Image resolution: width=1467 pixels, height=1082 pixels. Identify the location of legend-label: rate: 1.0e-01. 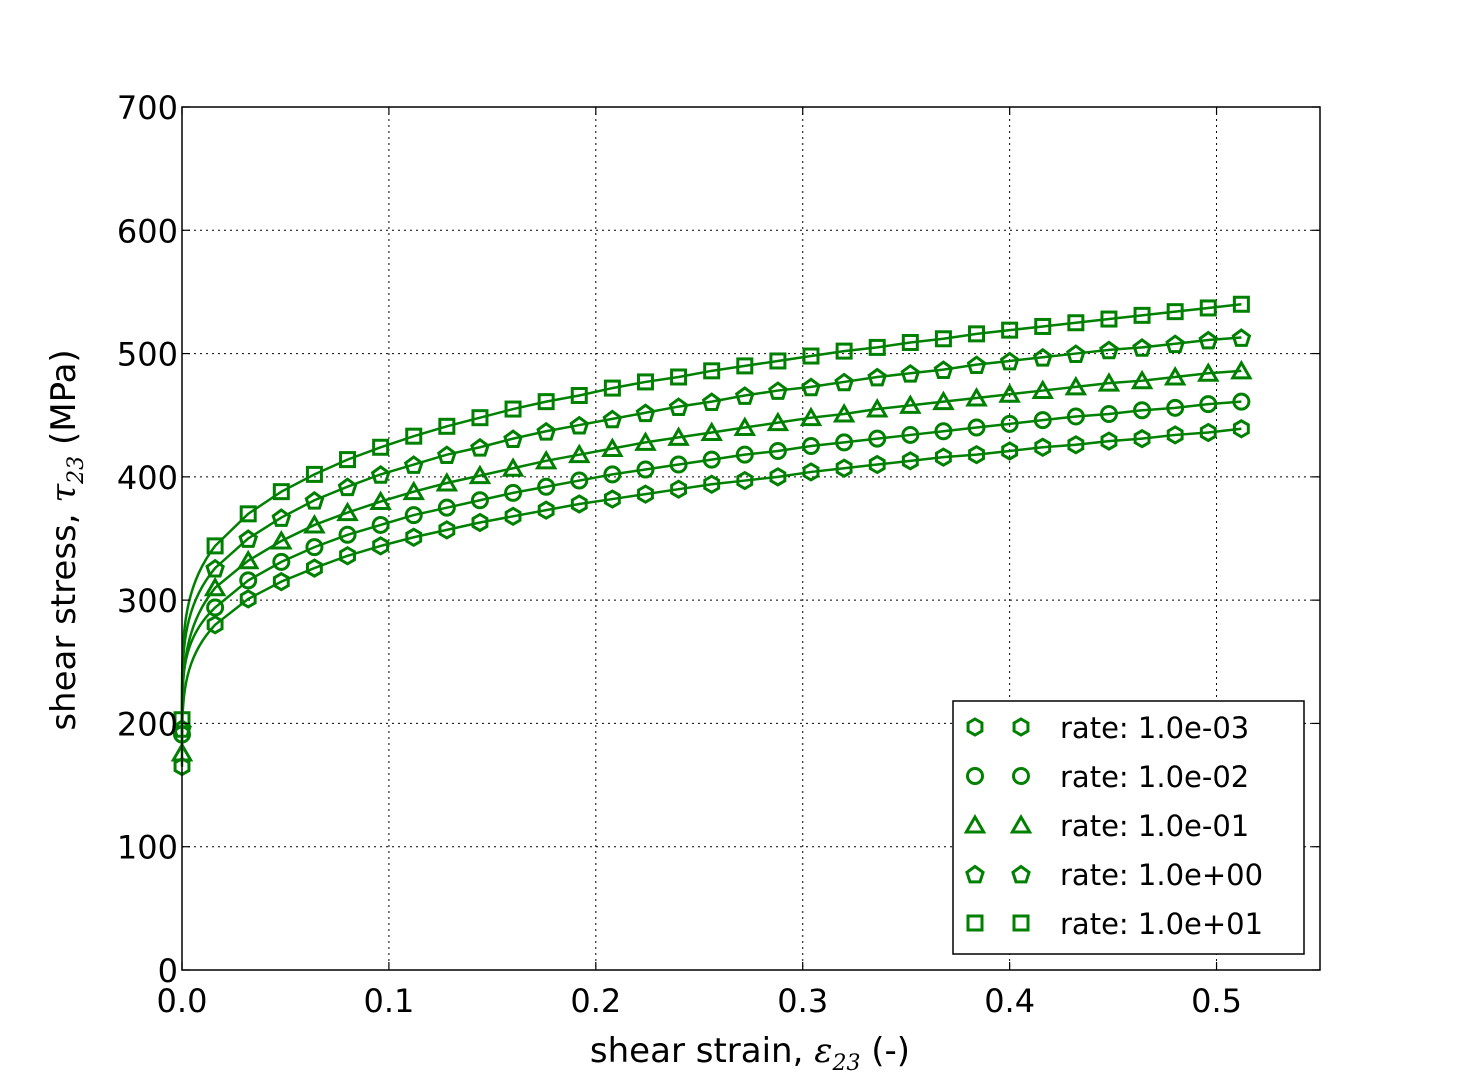
(1154, 826).